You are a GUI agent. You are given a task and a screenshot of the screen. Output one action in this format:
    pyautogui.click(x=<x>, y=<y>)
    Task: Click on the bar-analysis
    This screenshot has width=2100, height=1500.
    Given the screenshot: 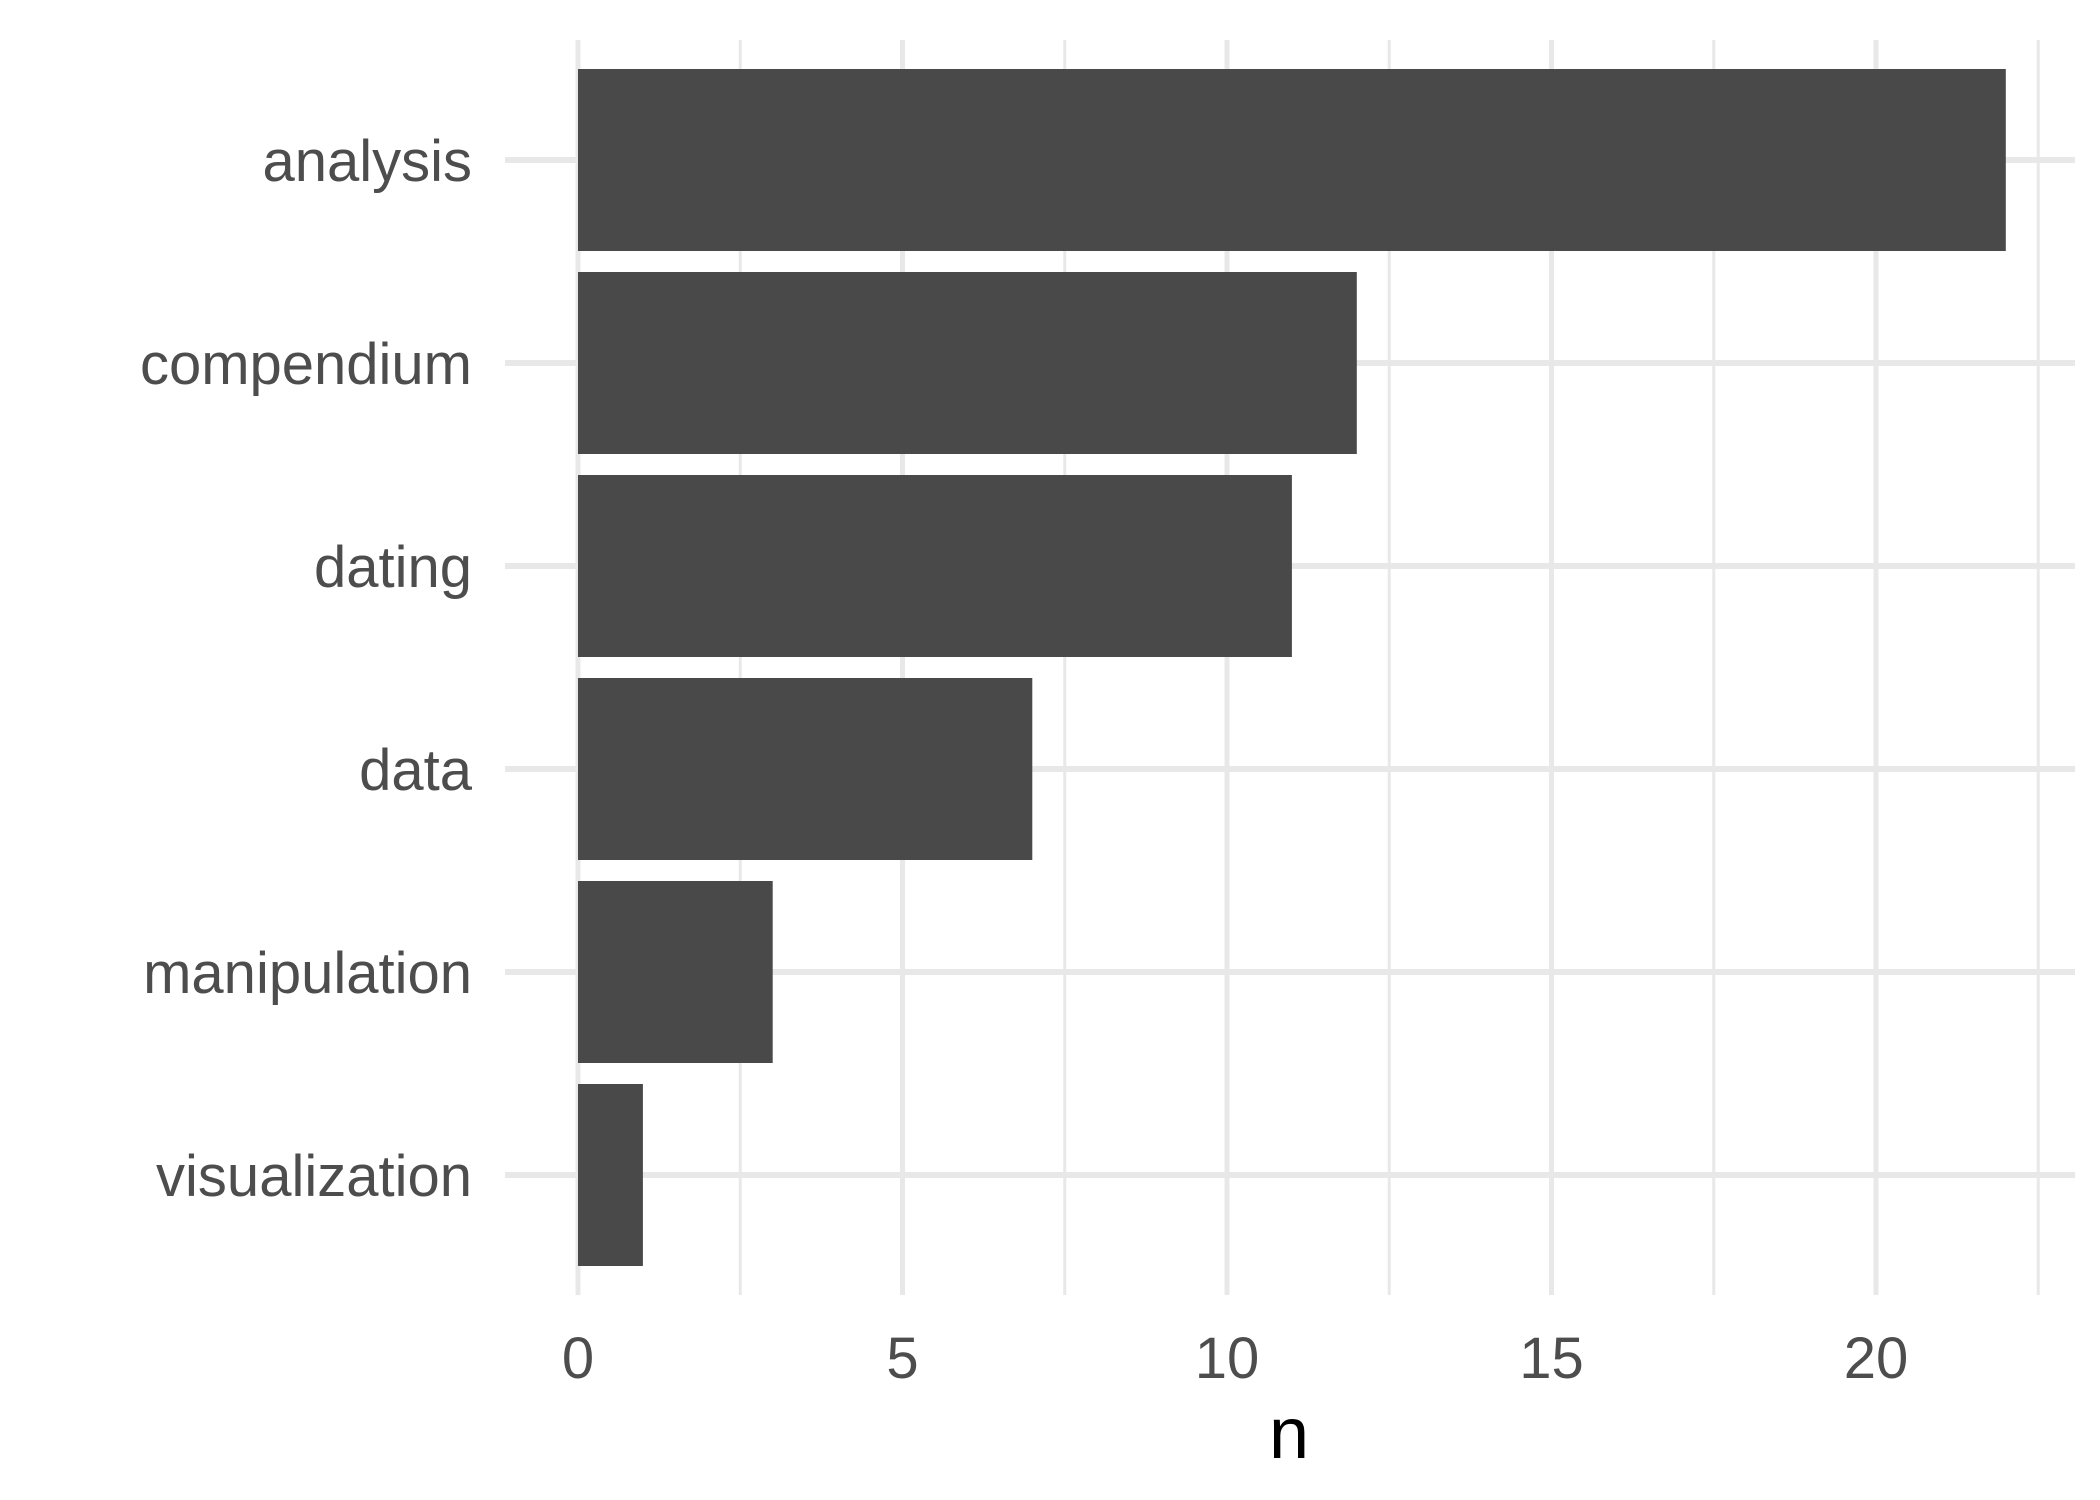 What is the action you would take?
    pyautogui.click(x=1292, y=160)
    